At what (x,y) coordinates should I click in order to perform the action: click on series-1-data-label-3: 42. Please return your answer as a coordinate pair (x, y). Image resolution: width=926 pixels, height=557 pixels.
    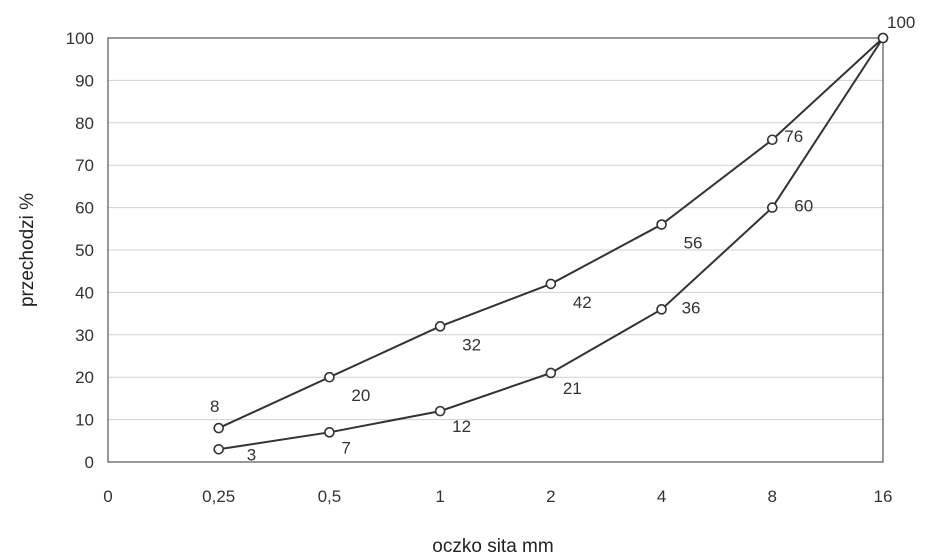
    Looking at the image, I should click on (582, 302).